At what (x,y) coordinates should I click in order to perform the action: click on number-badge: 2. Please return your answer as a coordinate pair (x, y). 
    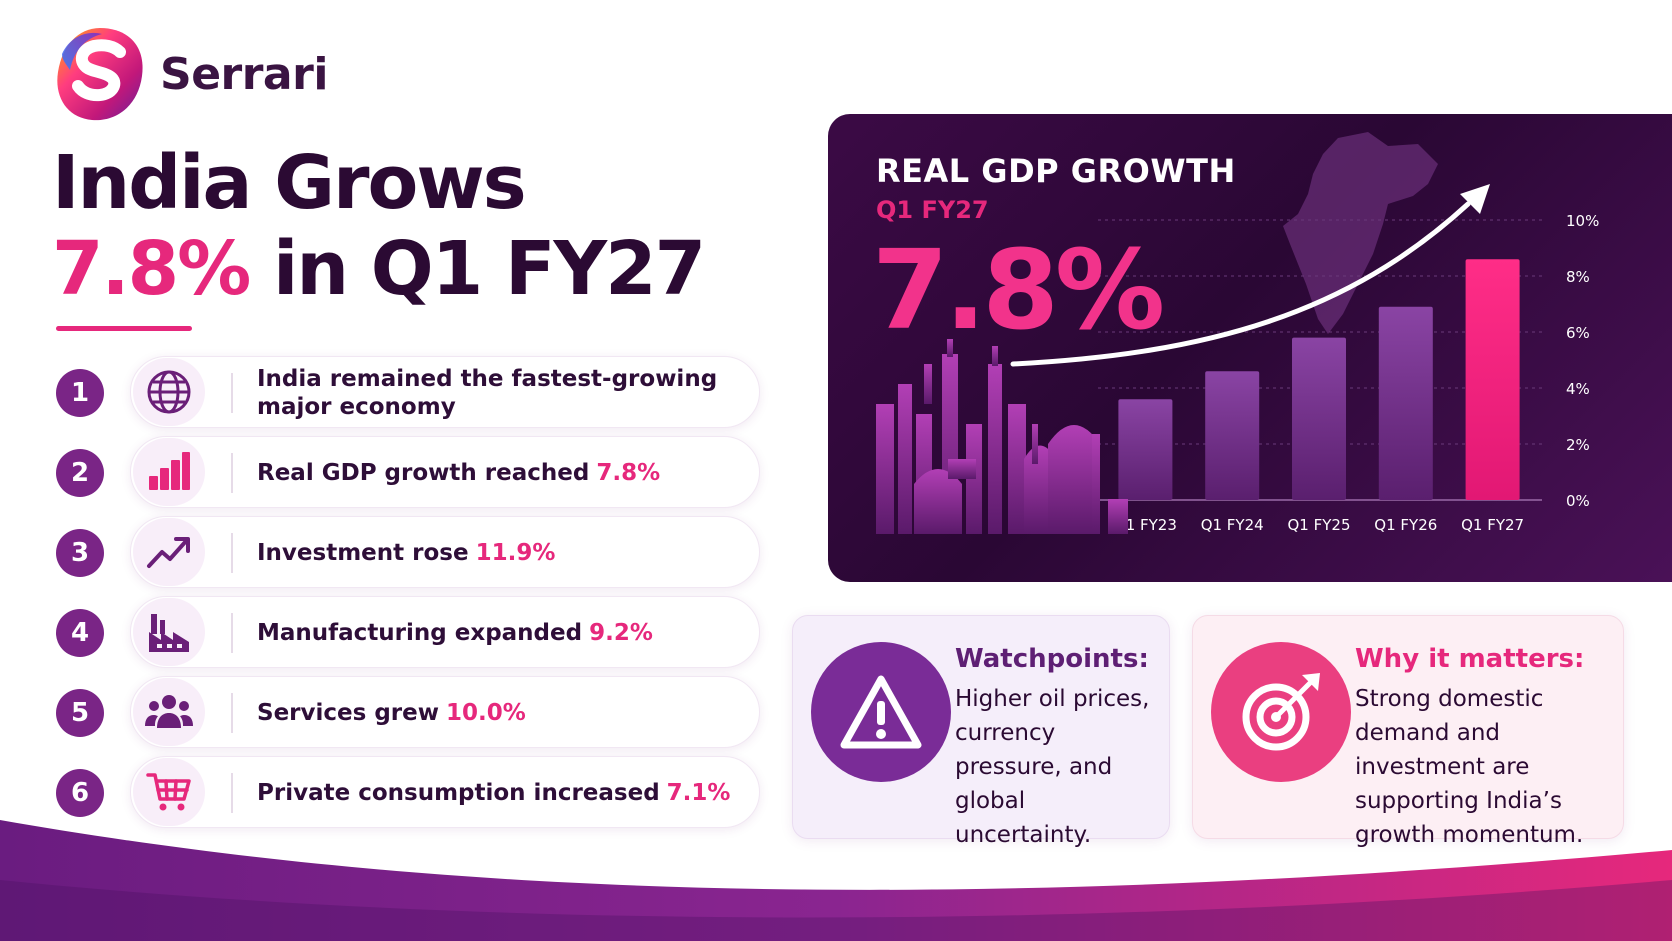
    Looking at the image, I should click on (80, 473).